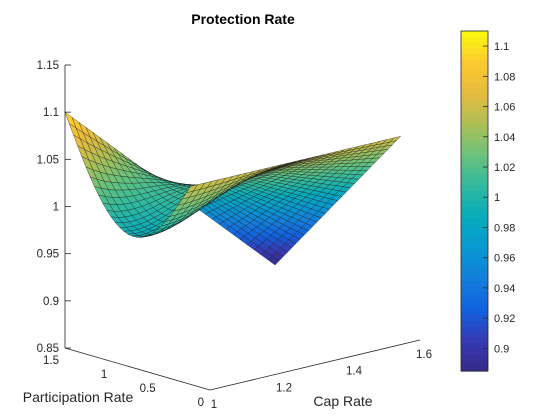  What do you see at coordinates (137, 369) in the screenshot?
I see `y-axis-line` at bounding box center [137, 369].